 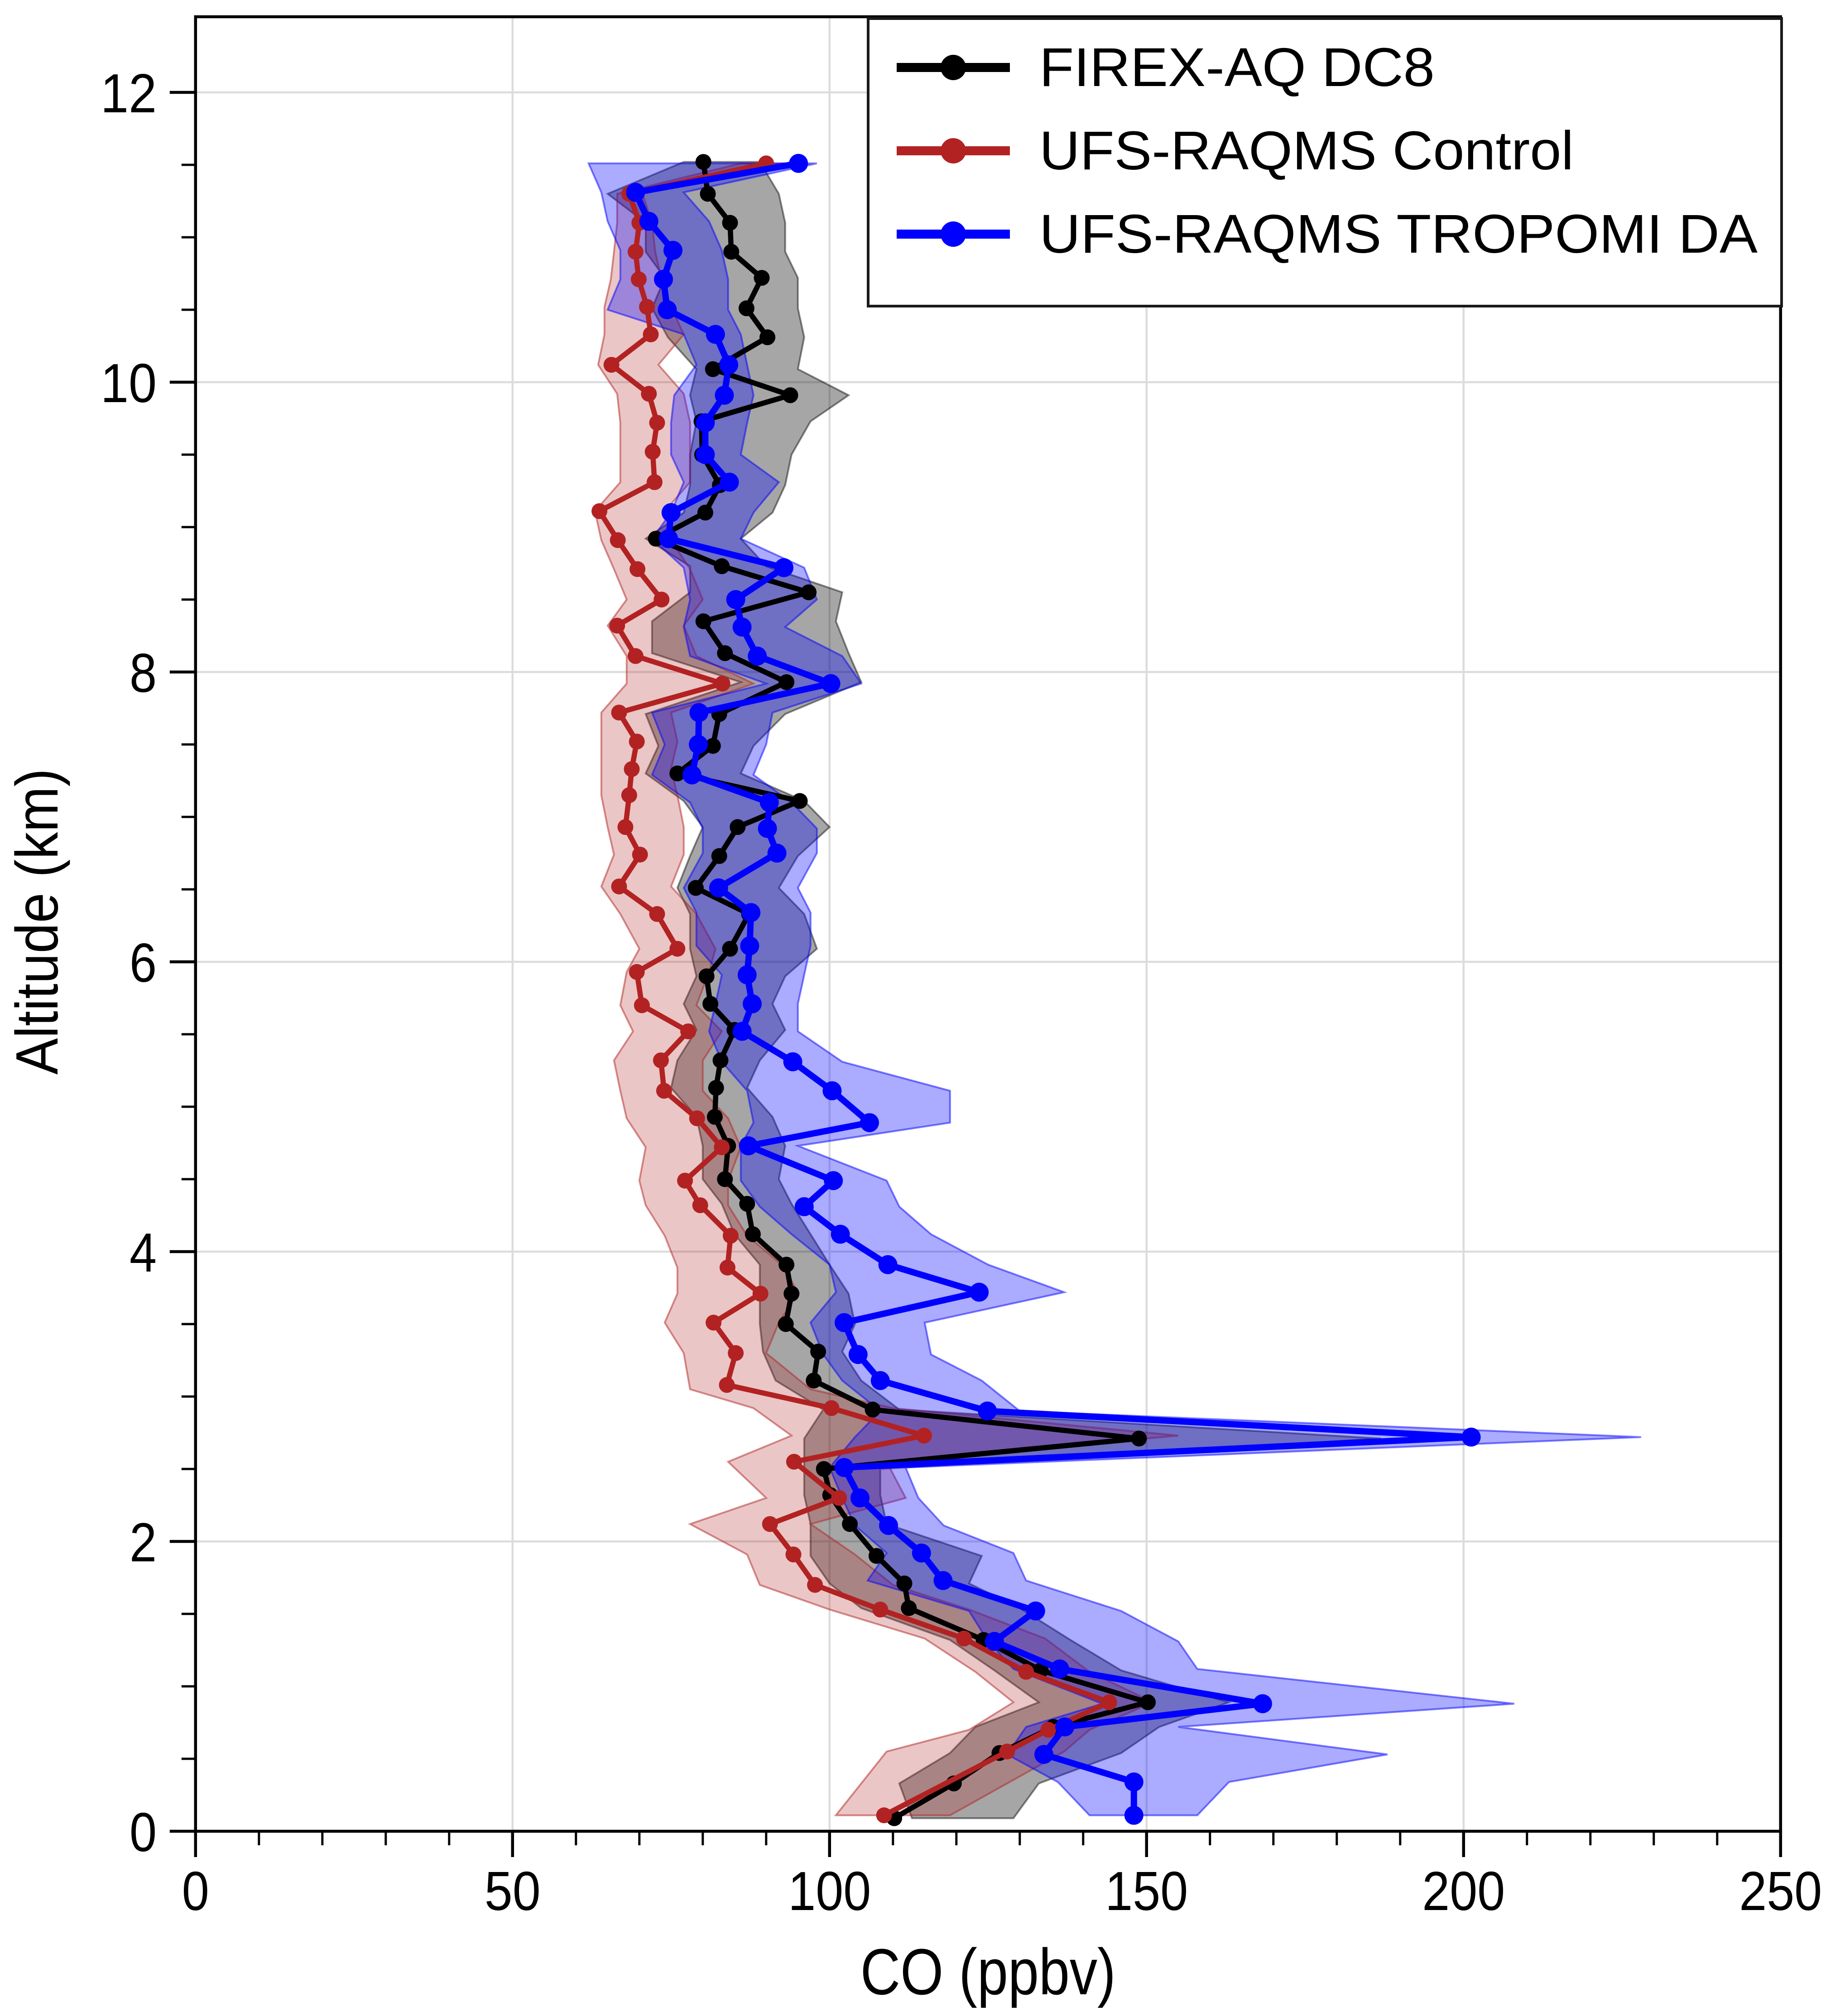 What do you see at coordinates (988, 1972) in the screenshot?
I see `svg-text: CO (ppbv)` at bounding box center [988, 1972].